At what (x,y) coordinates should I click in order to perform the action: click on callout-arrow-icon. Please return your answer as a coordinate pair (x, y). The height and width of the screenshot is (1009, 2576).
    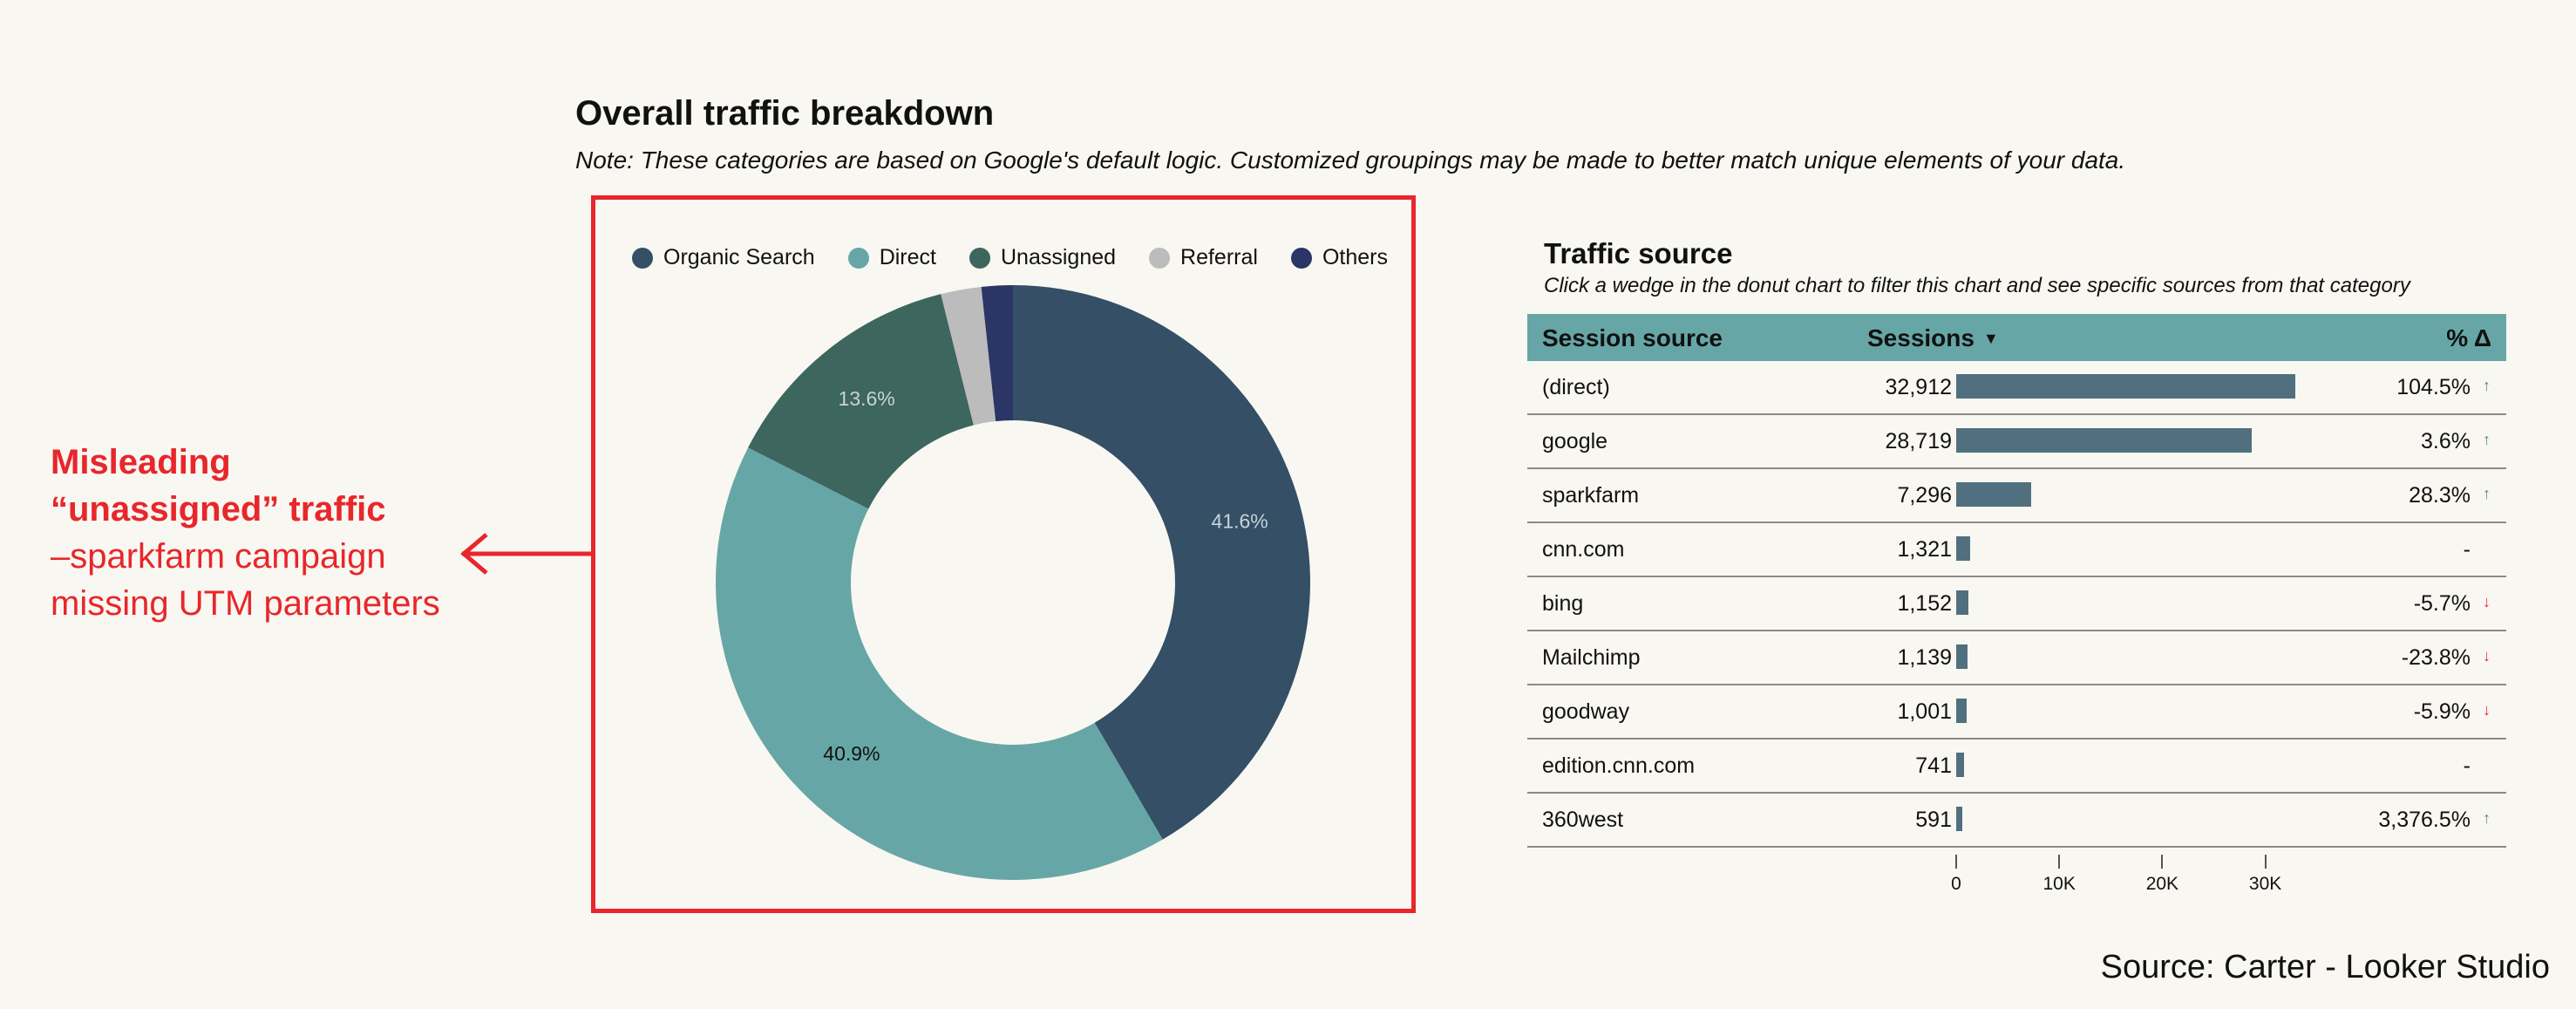
    Looking at the image, I should click on (527, 554).